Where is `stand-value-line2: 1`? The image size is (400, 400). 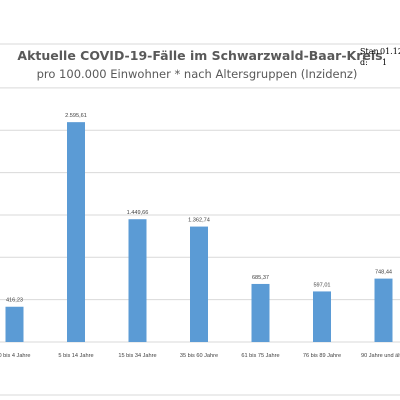
stand-value-line2: 1 is located at coordinates (384, 62).